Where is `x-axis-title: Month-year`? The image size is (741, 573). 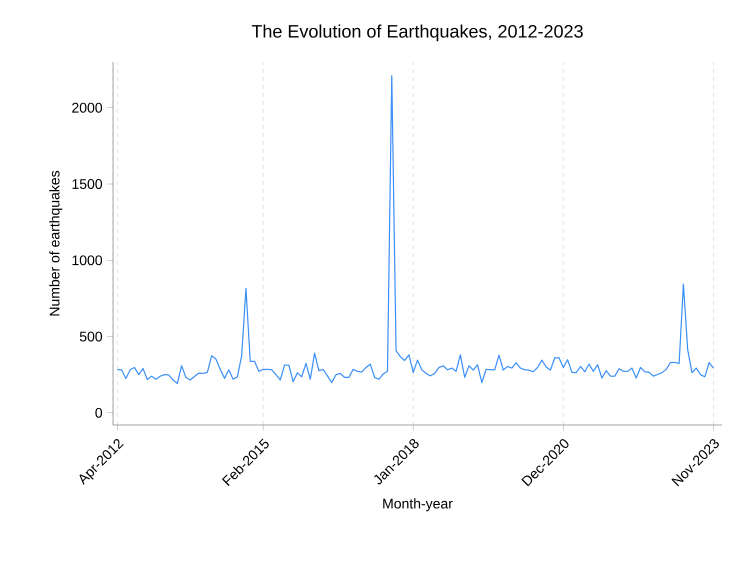
x-axis-title: Month-year is located at coordinates (418, 505).